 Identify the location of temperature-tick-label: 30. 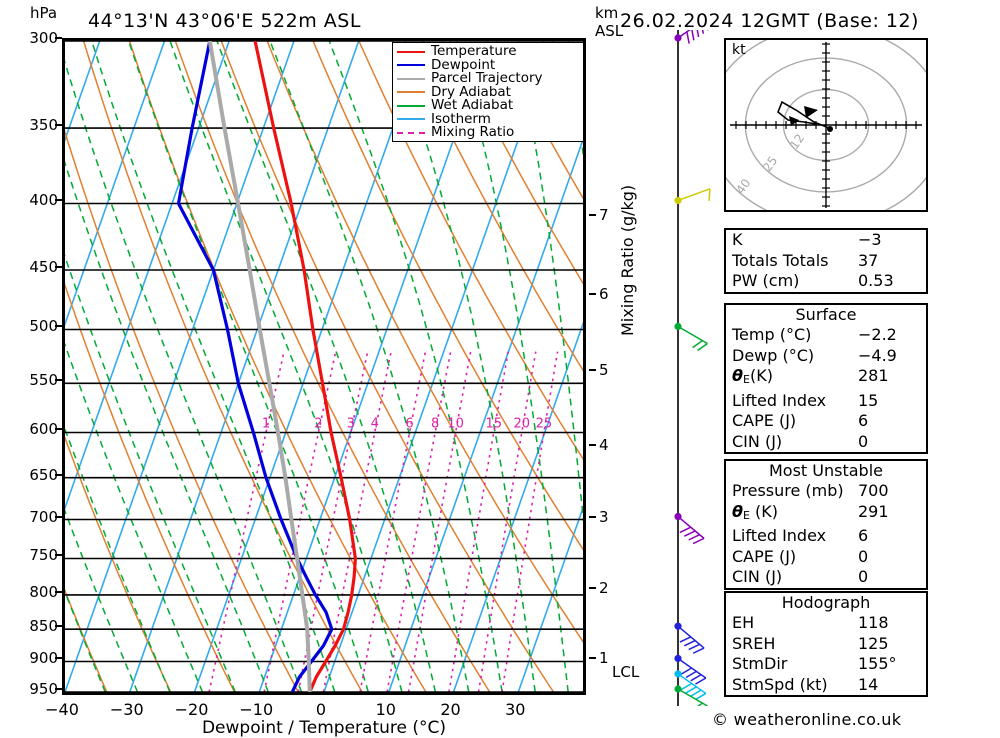
(515, 709).